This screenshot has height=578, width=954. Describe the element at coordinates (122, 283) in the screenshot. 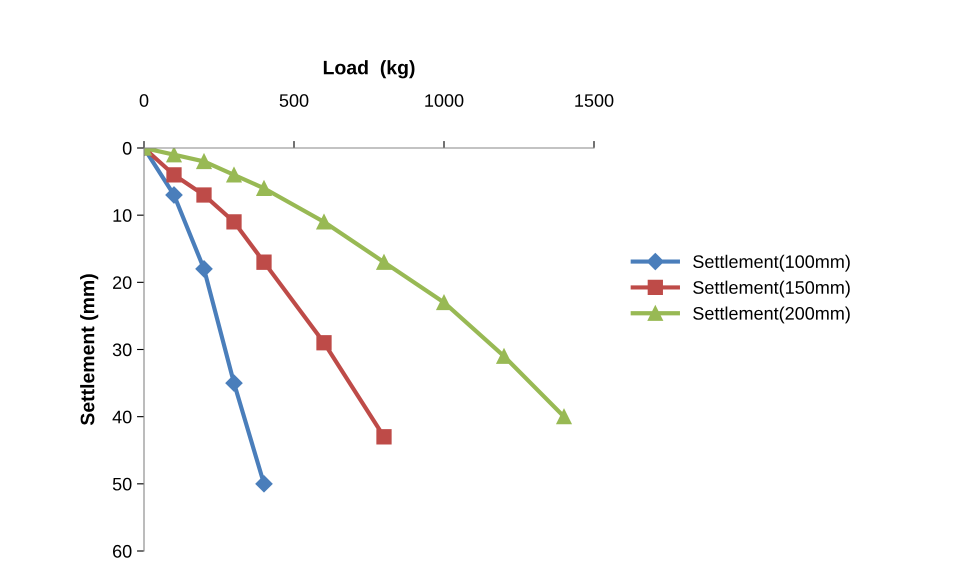

I see `y-tick-label: 20` at that location.